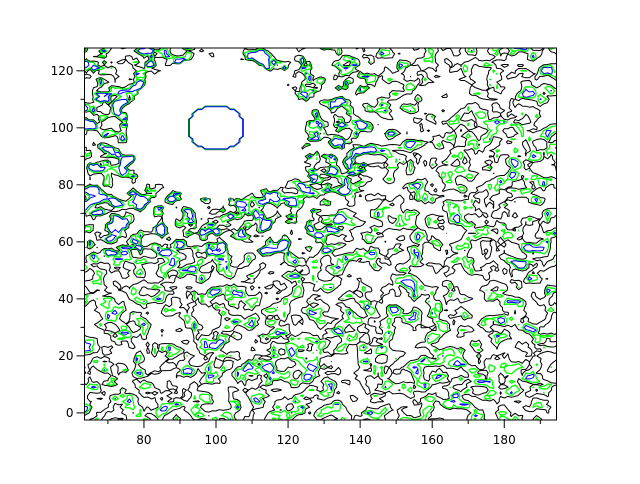 This screenshot has height=484, width=640. I want to click on y-tick-label: 40, so click(65, 299).